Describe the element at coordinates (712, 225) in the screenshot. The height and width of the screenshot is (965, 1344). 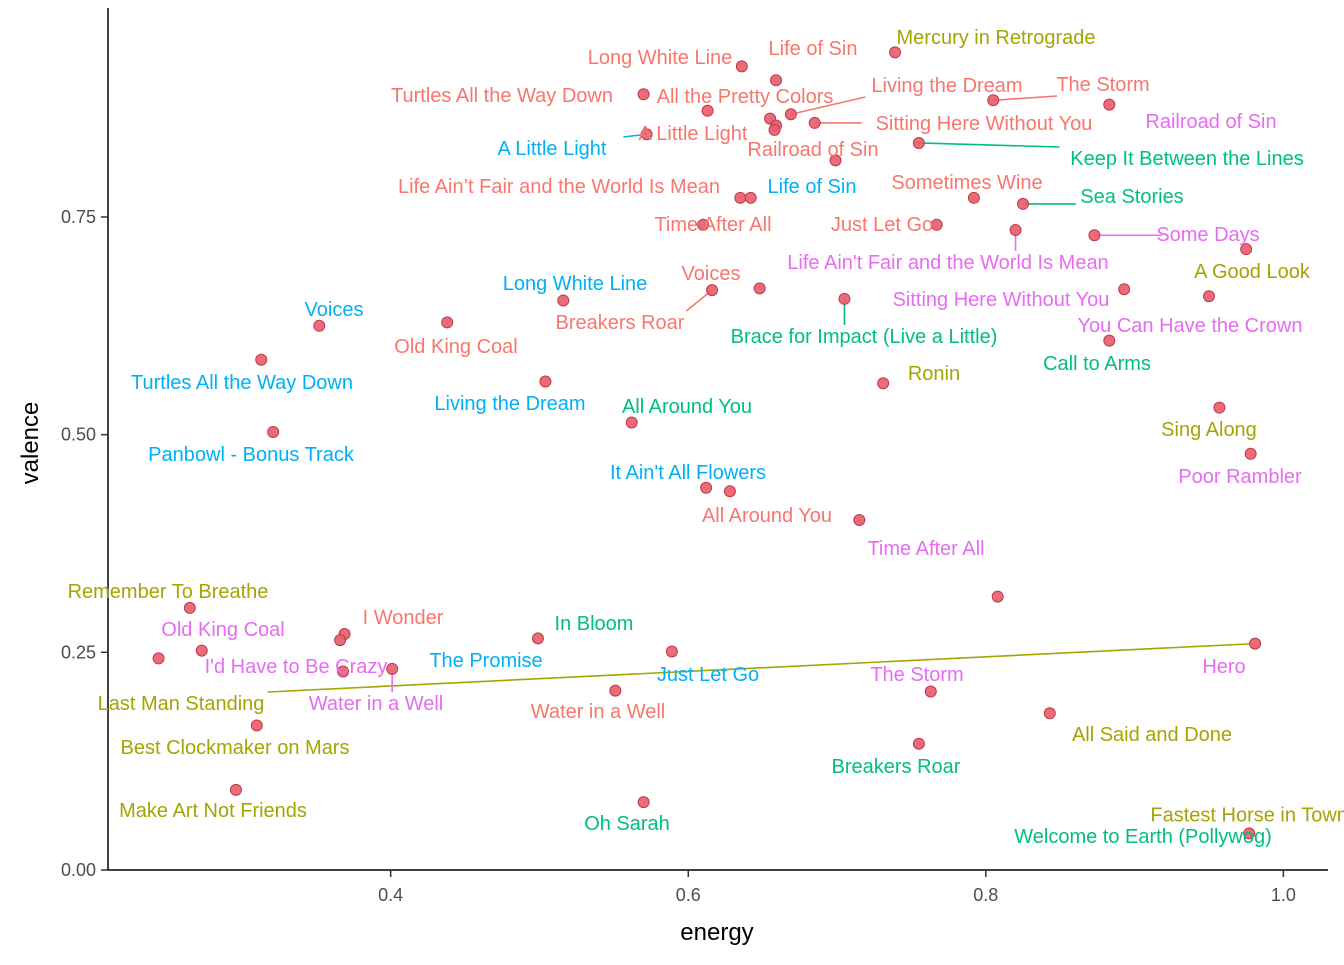
I see `point-label: Time After All` at that location.